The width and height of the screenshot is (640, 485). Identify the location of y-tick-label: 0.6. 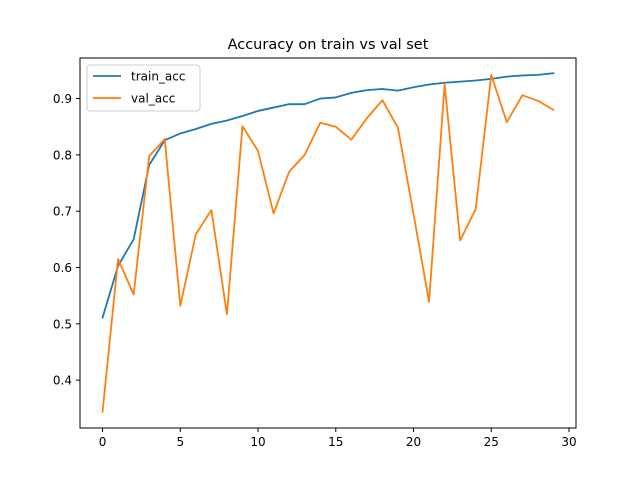
(62, 268).